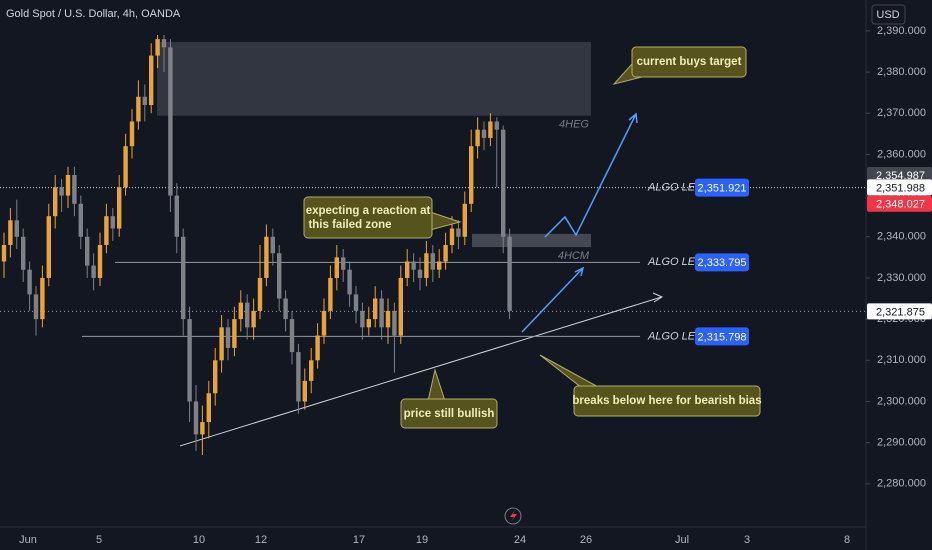 The width and height of the screenshot is (932, 550). Describe the element at coordinates (261, 540) in the screenshot. I see `x-tick-label: 12` at that location.